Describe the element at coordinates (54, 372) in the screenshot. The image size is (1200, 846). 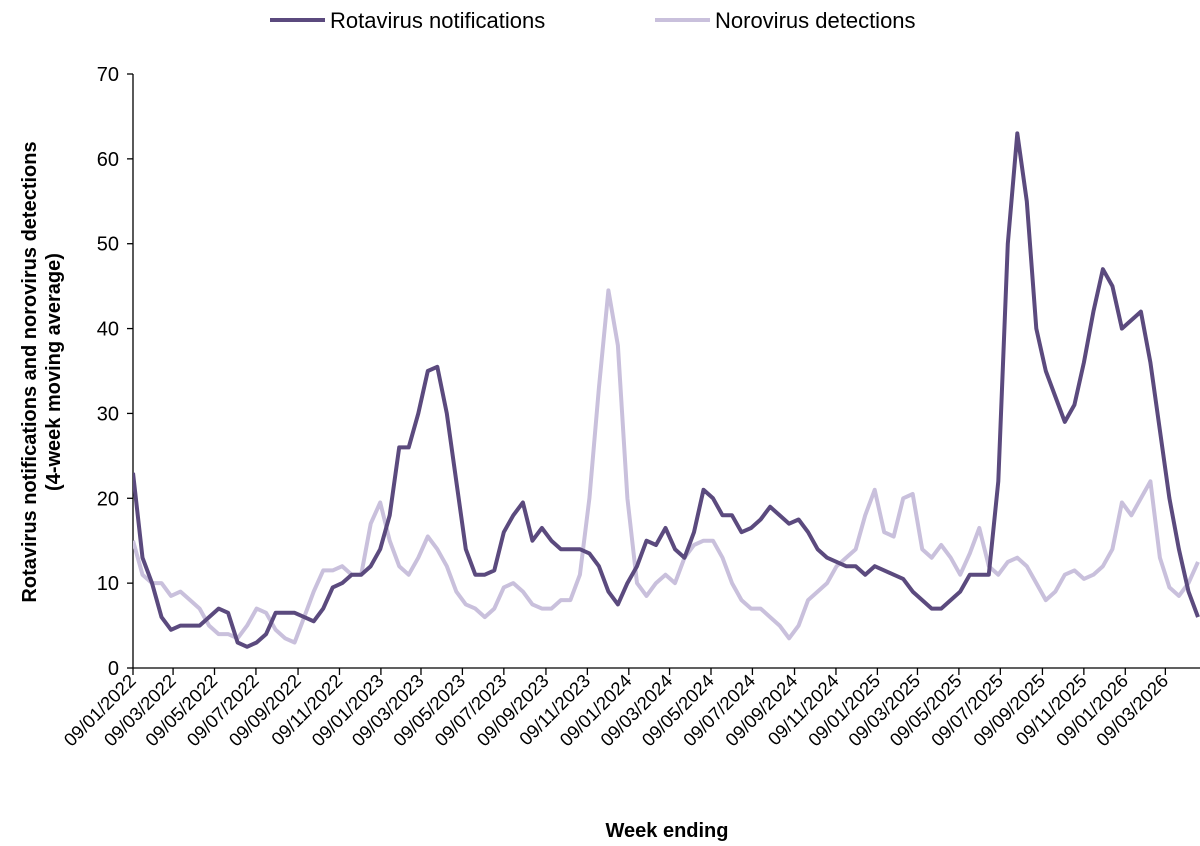
I see `y-axis-title-line: (4-week moving average)` at that location.